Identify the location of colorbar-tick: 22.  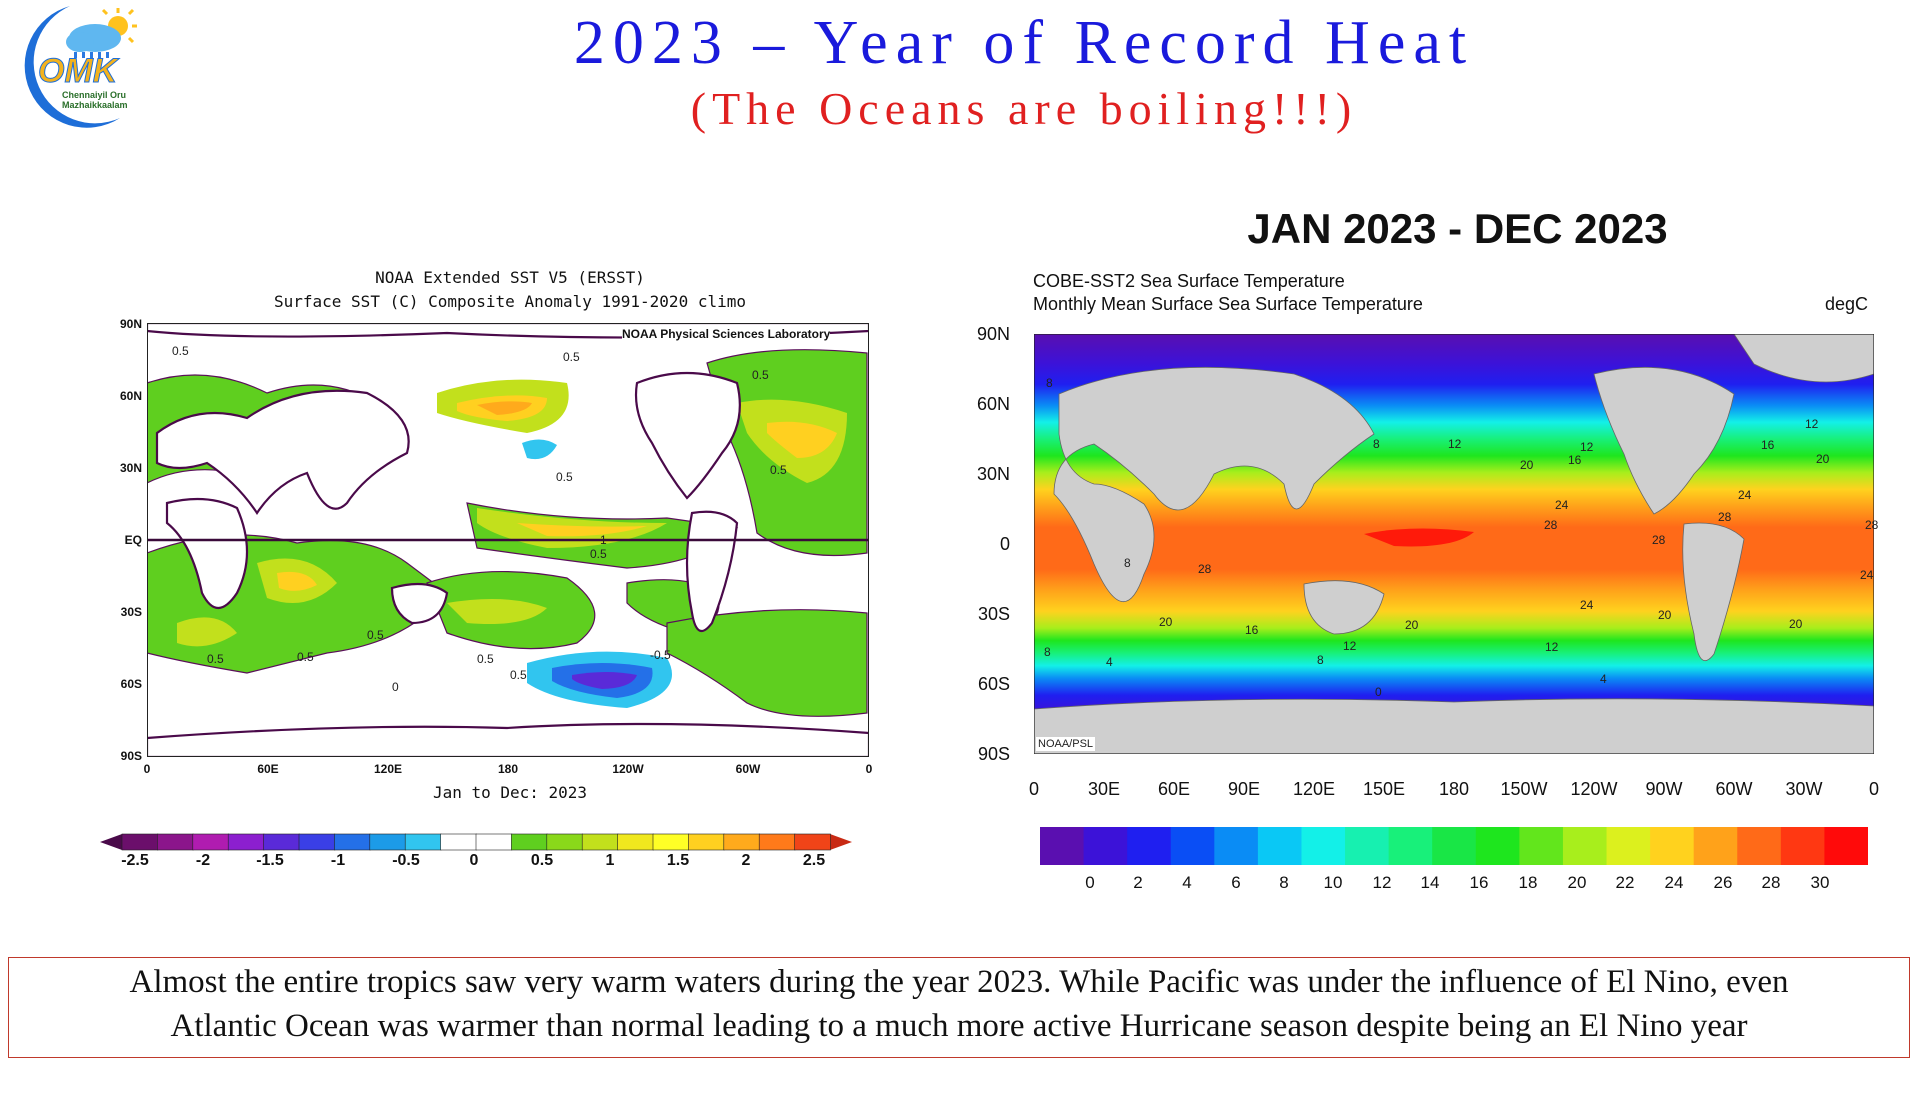
(1625, 882).